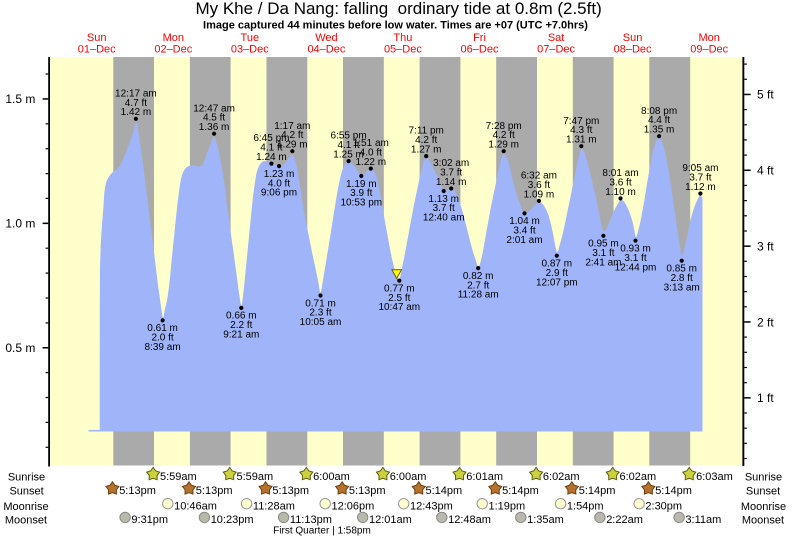  I want to click on svg-text: 1.22 m, so click(371, 162).